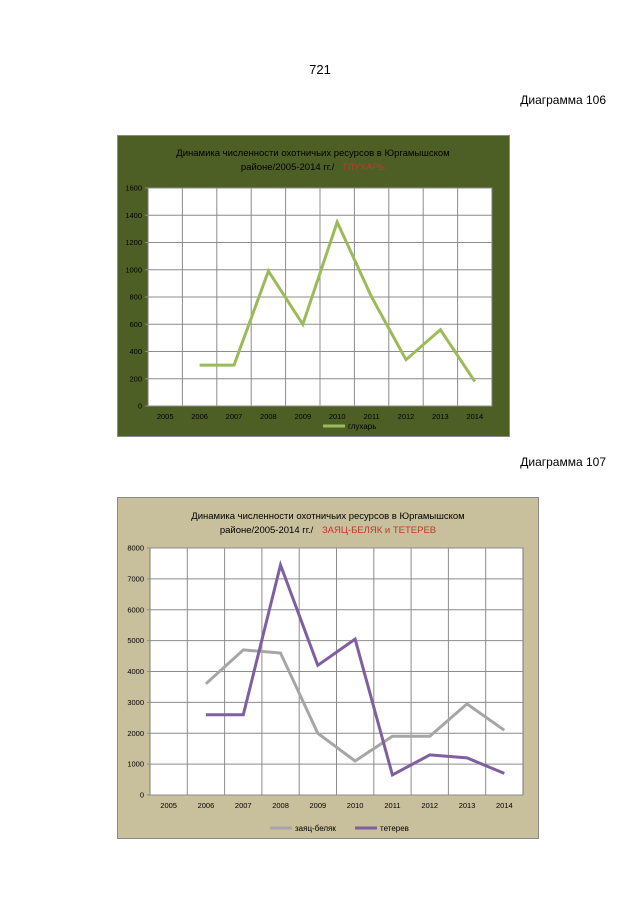  Describe the element at coordinates (135, 297) in the screenshot. I see `y-tick-label: 800` at that location.